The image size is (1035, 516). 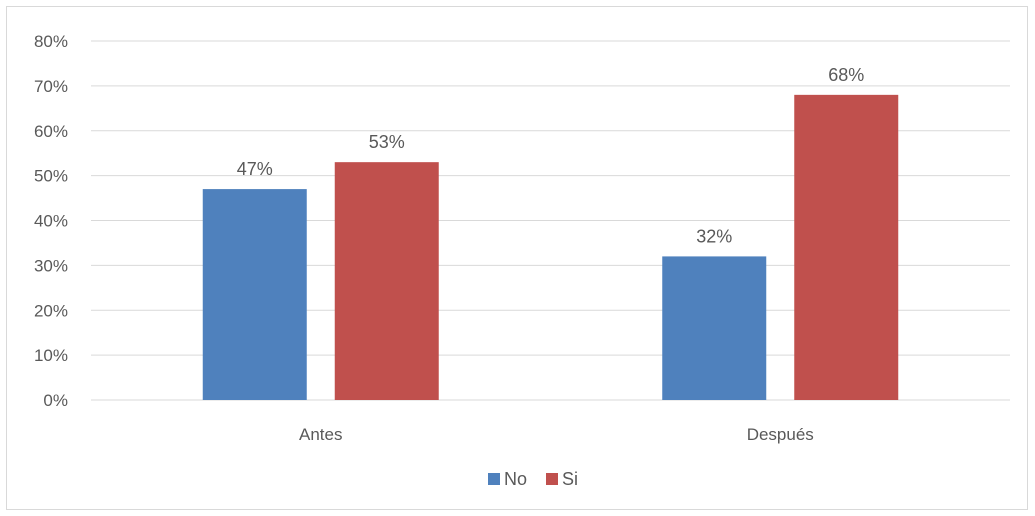 I want to click on y-tick-label: 40%, so click(x=51, y=221).